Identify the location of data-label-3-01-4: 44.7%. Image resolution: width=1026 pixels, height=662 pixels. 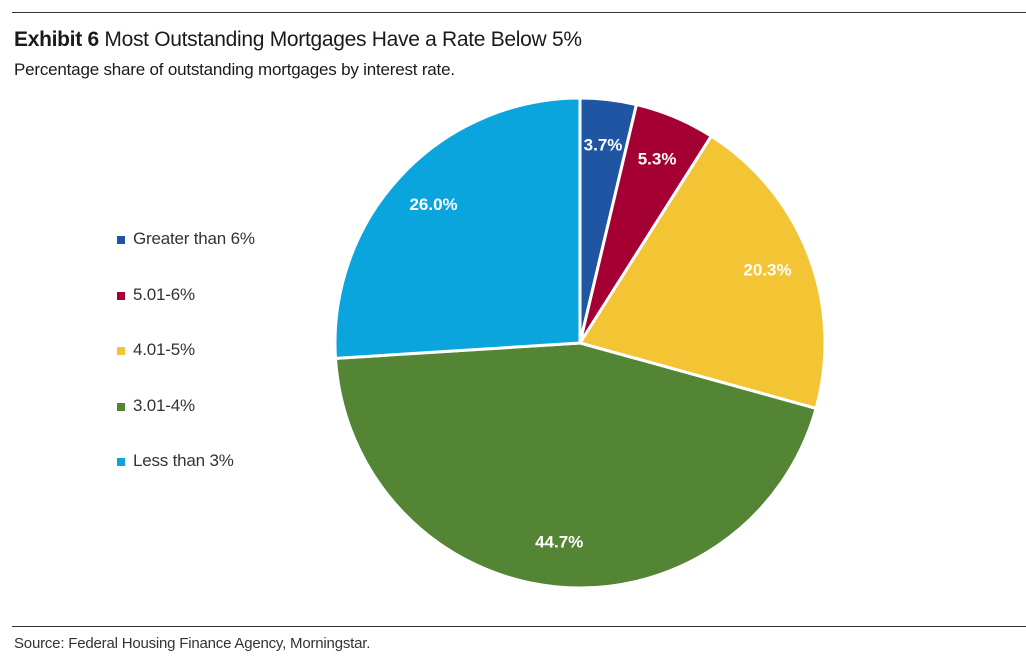
(559, 541).